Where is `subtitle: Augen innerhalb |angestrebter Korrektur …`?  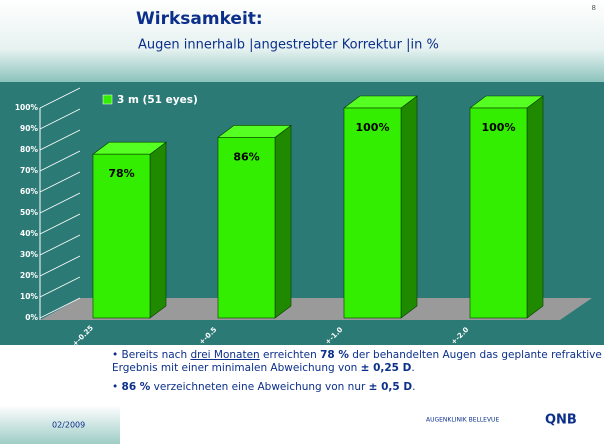 subtitle: Augen innerhalb |angestrebter Korrektur … is located at coordinates (288, 45).